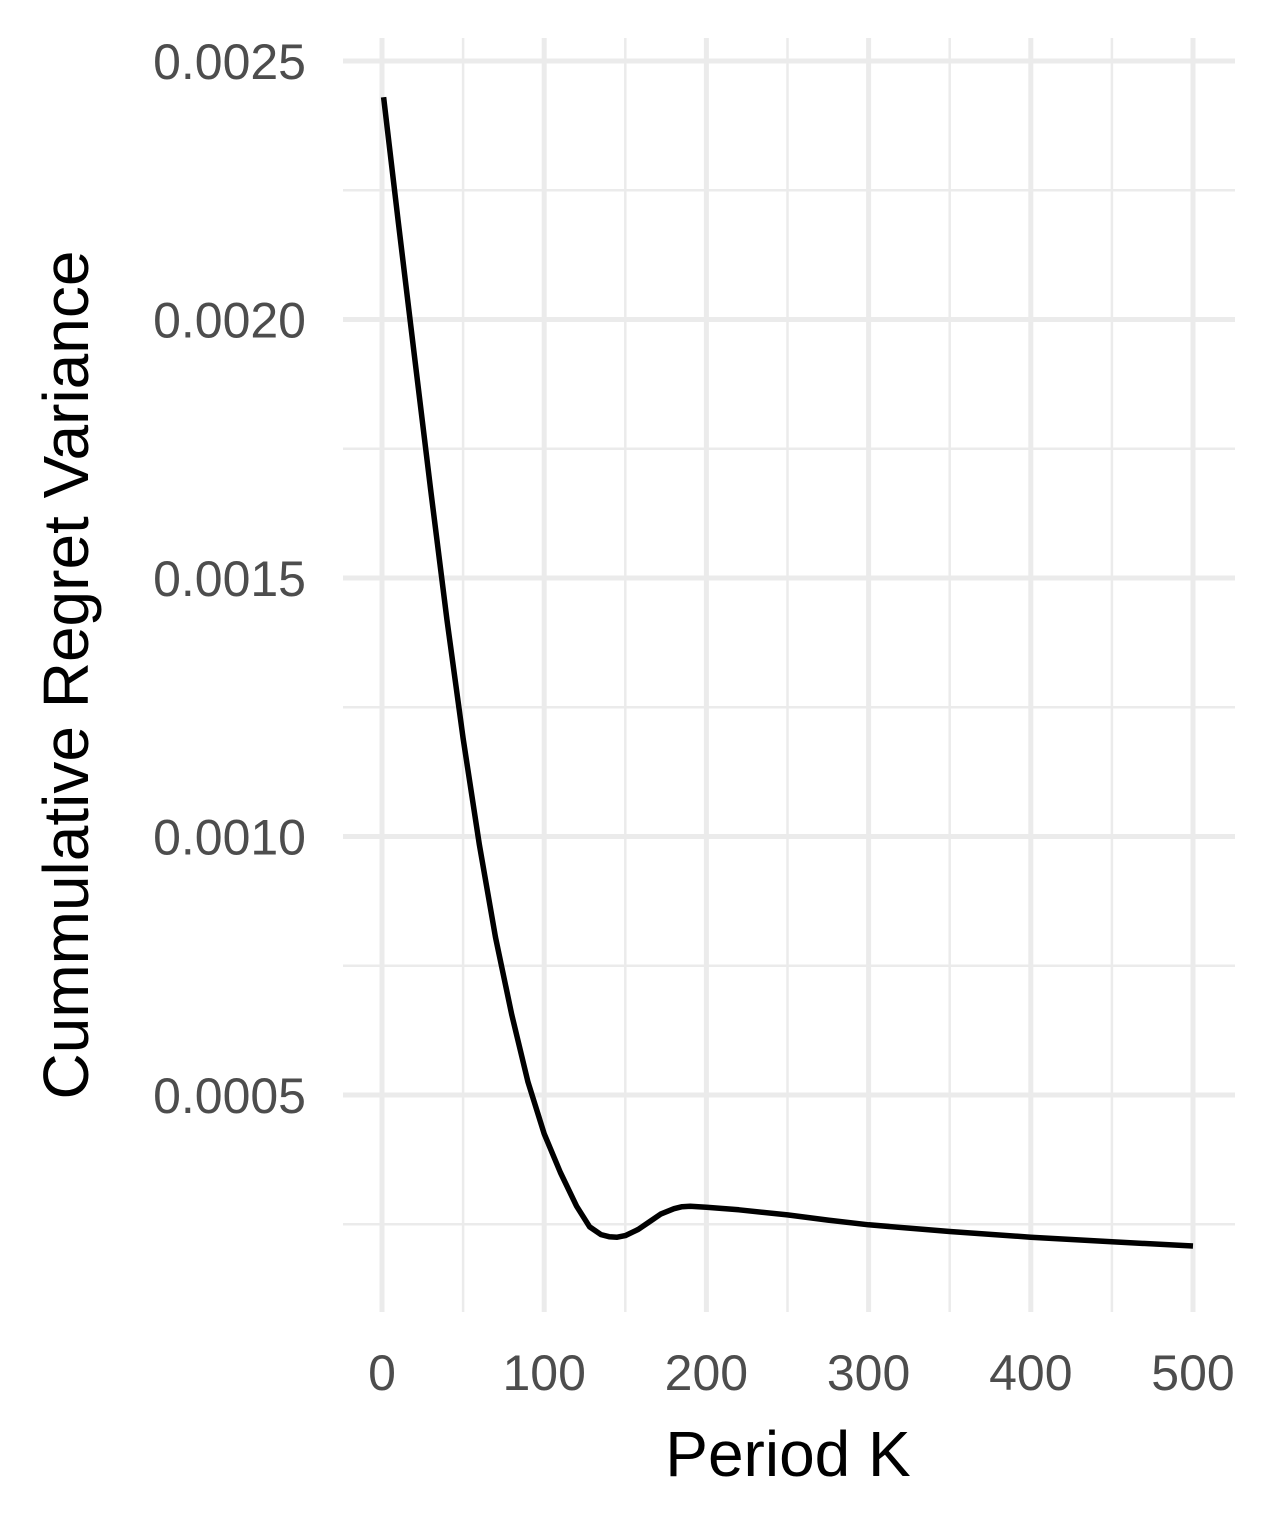  What do you see at coordinates (382, 1373) in the screenshot?
I see `x-tick-label: 0` at bounding box center [382, 1373].